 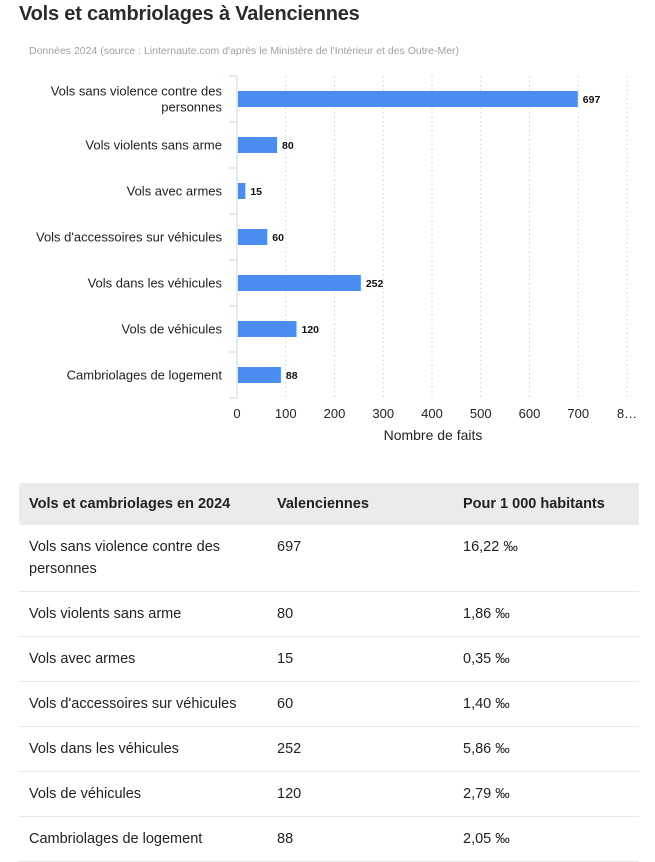 What do you see at coordinates (360, 504) in the screenshot?
I see `table-header-city: Valenciennes` at bounding box center [360, 504].